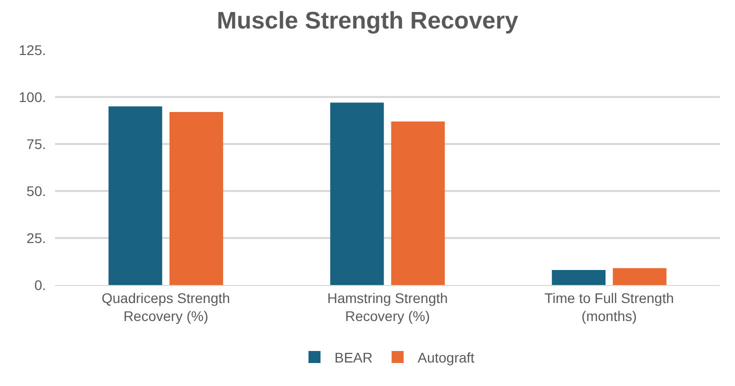 This screenshot has height=386, width=735. I want to click on x-tick-label: Time to Full Strength (months), so click(609, 307).